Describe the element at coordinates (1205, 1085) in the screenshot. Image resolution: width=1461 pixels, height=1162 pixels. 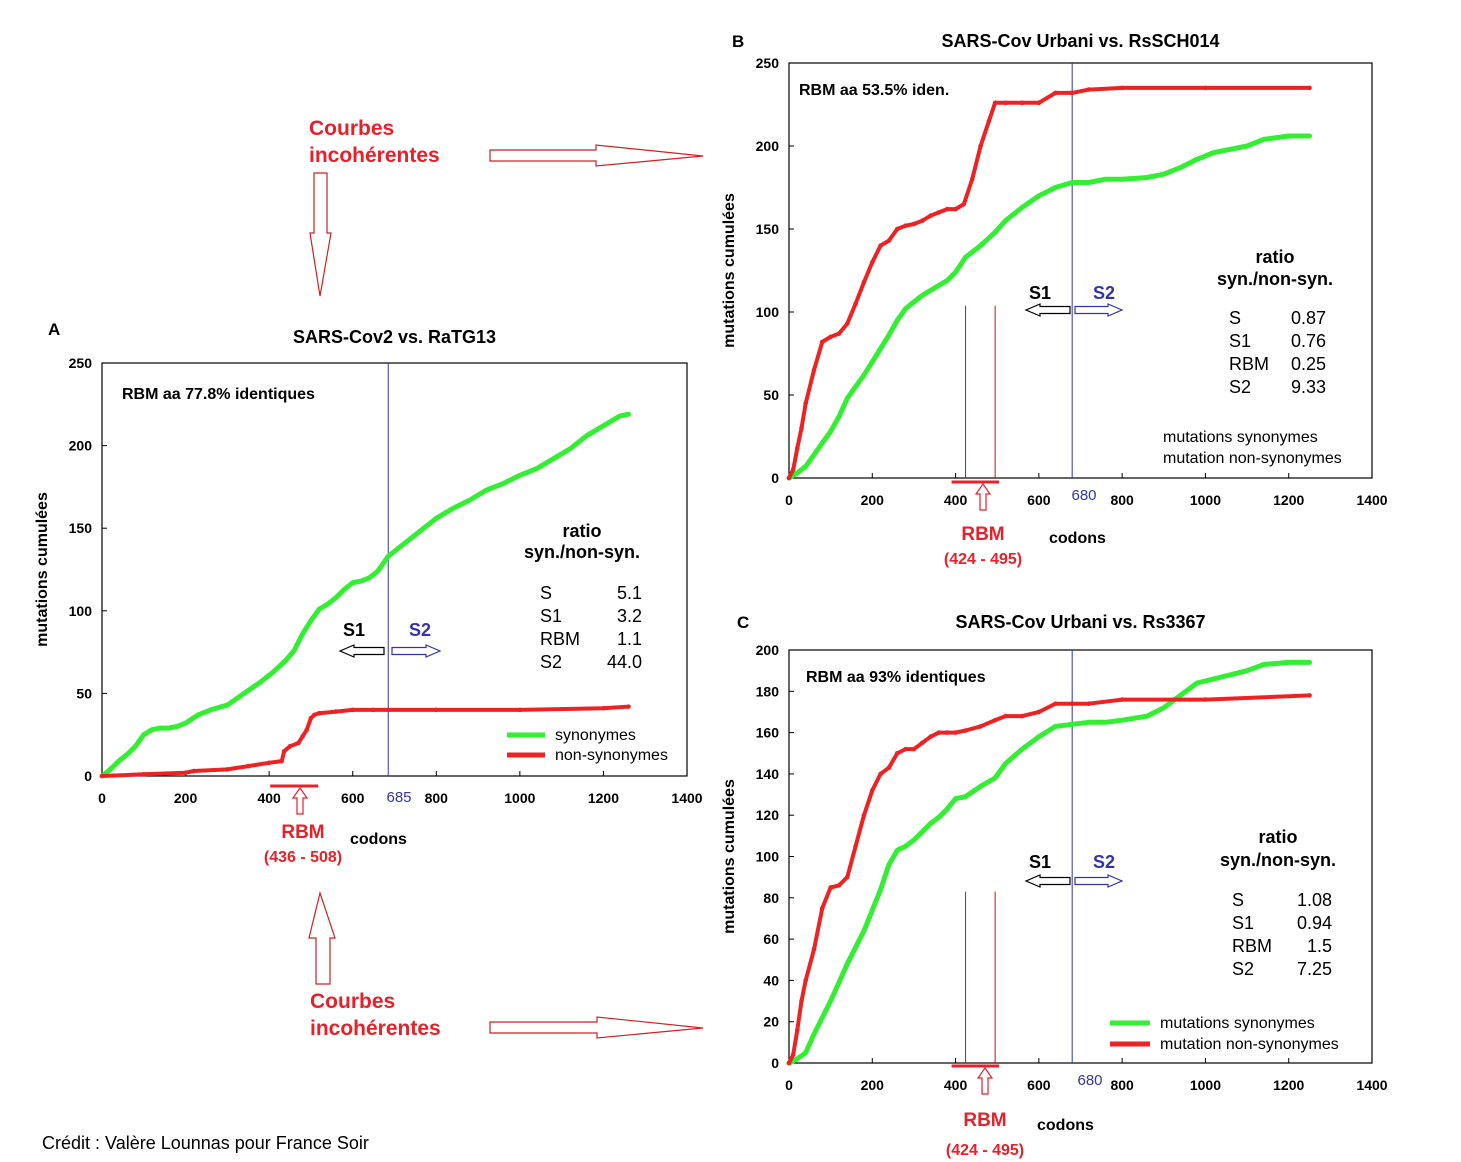
I see `x-tick-label: 1000` at that location.